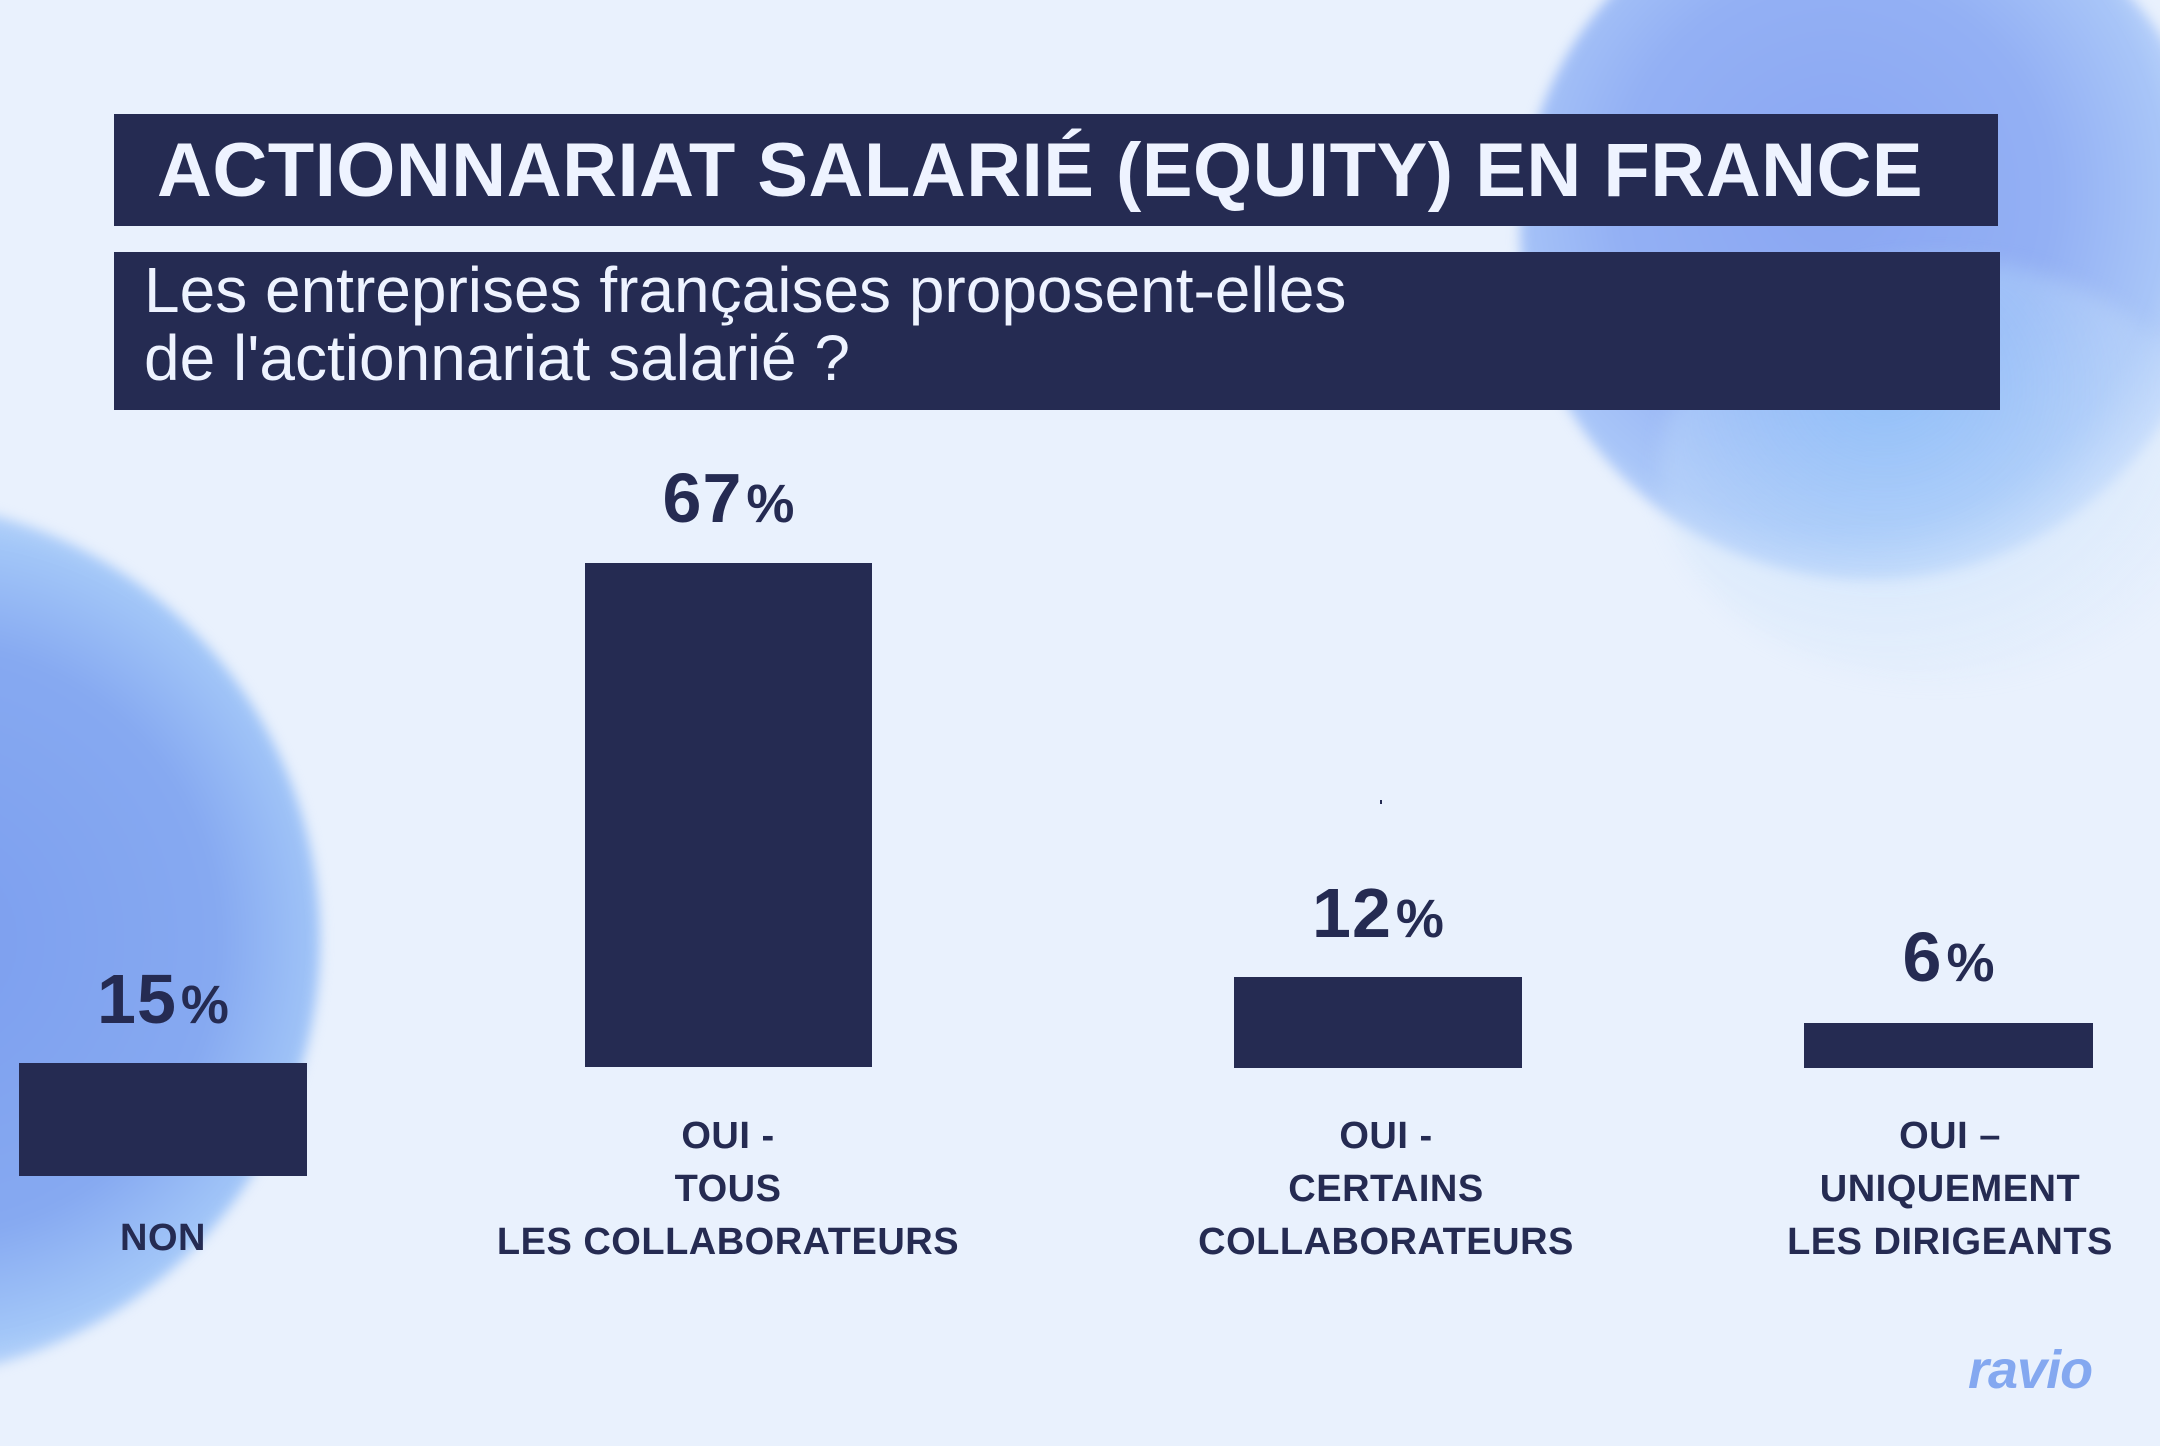 Image resolution: width=2160 pixels, height=1446 pixels. Describe the element at coordinates (728, 498) in the screenshot. I see `value-label-tous: 67%` at that location.